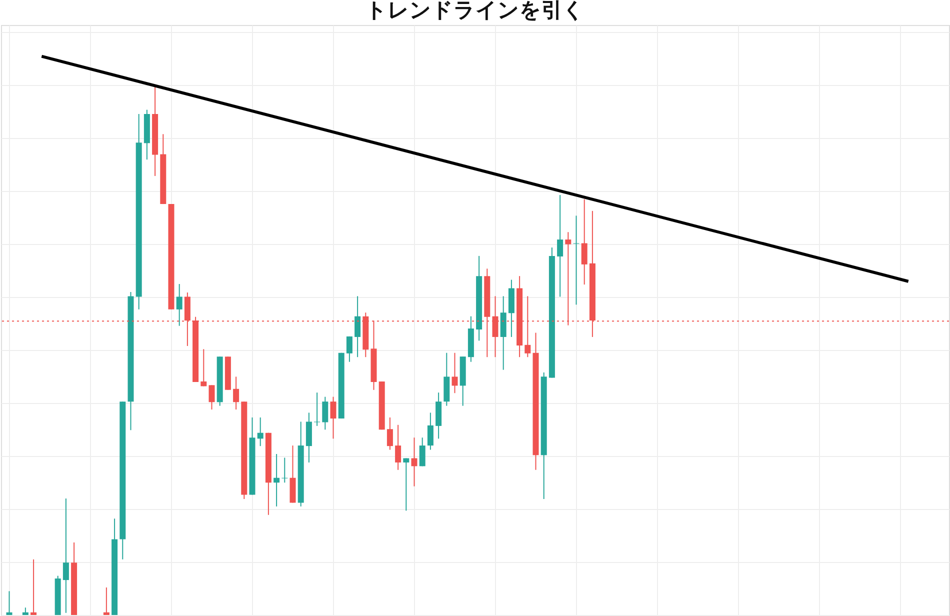 This screenshot has width=950, height=616. I want to click on chart-title: トレンドラインを引く, so click(475, 11).